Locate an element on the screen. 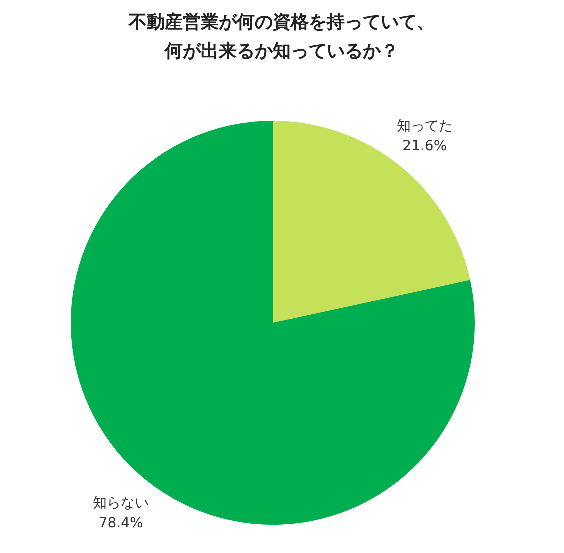 The height and width of the screenshot is (553, 564). pie-slice is located at coordinates (371, 222).